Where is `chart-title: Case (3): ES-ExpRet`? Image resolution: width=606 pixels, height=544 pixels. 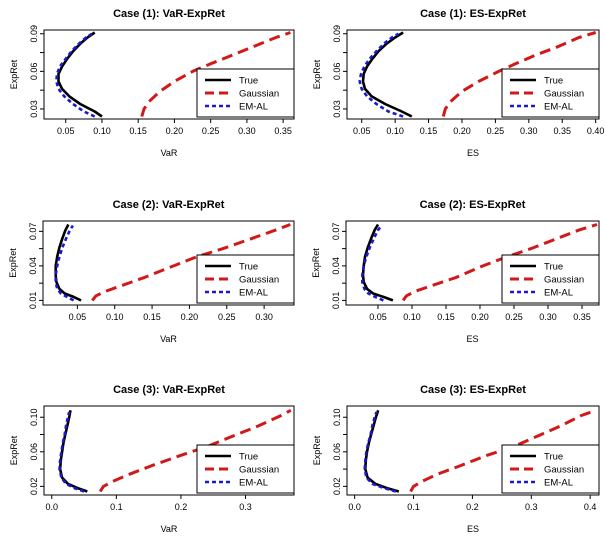 chart-title: Case (3): ES-ExpRet is located at coordinates (473, 390).